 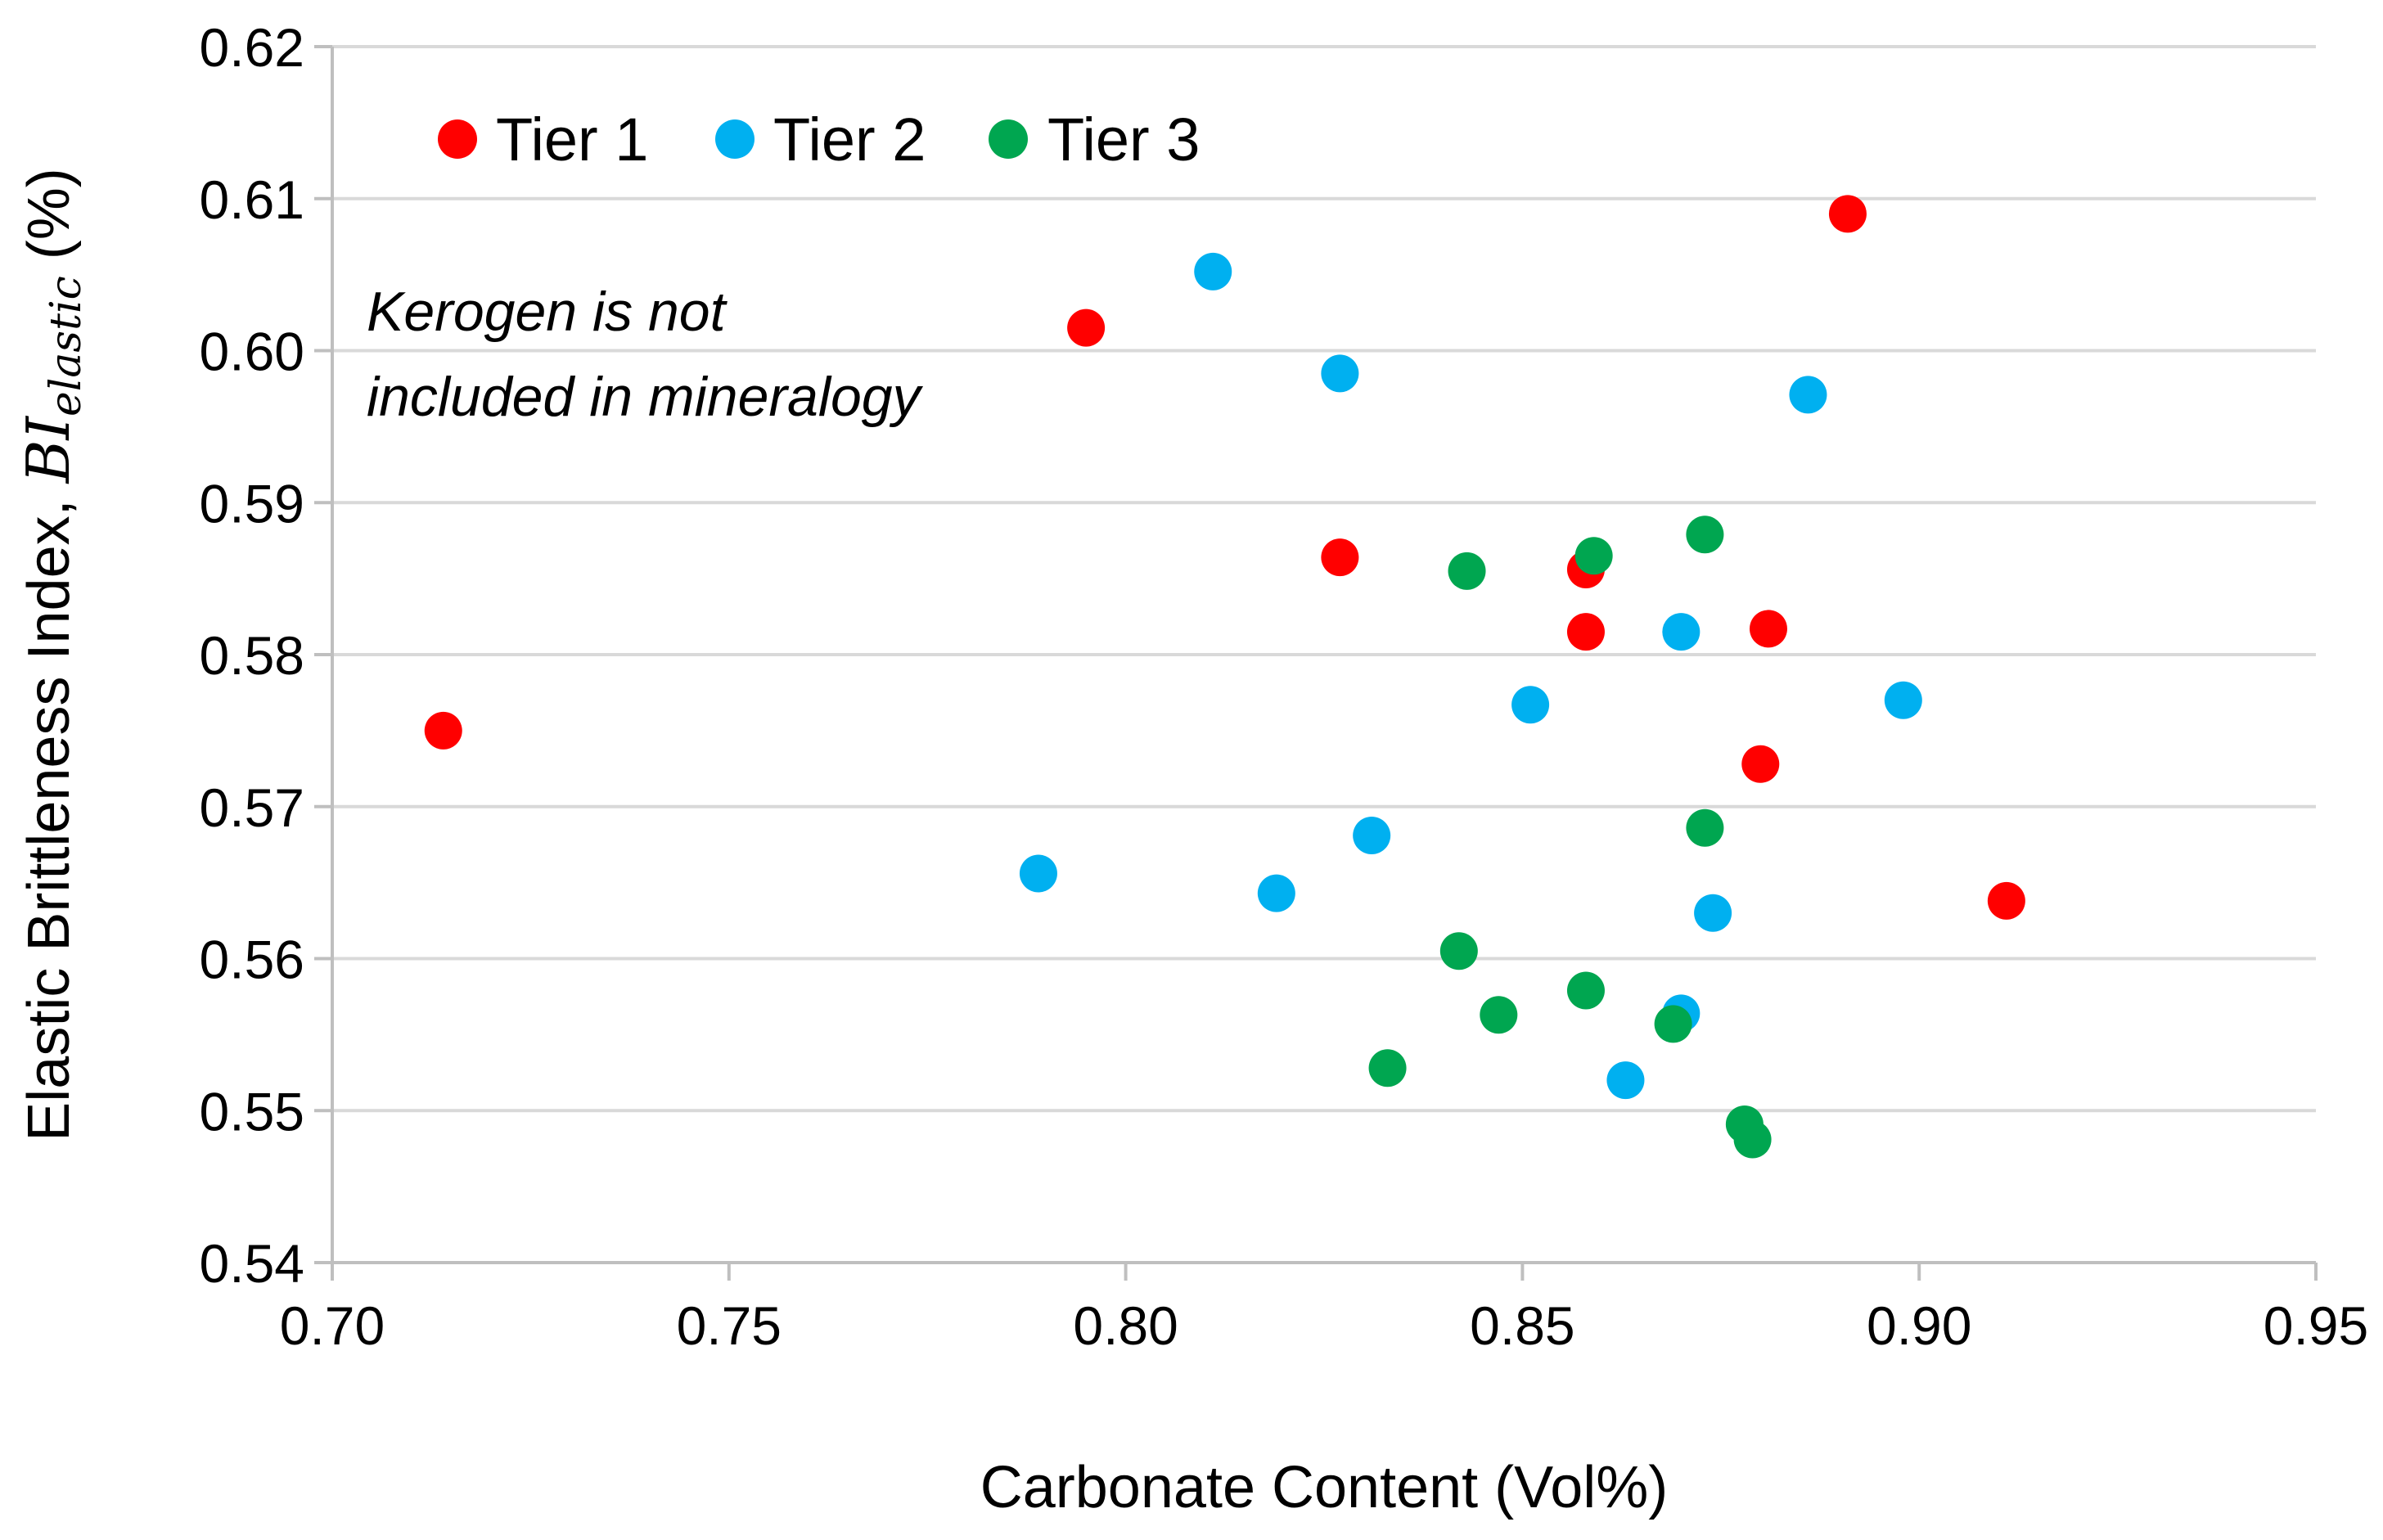 What do you see at coordinates (572, 139) in the screenshot?
I see `legend-label-tier-1: Tier 1` at bounding box center [572, 139].